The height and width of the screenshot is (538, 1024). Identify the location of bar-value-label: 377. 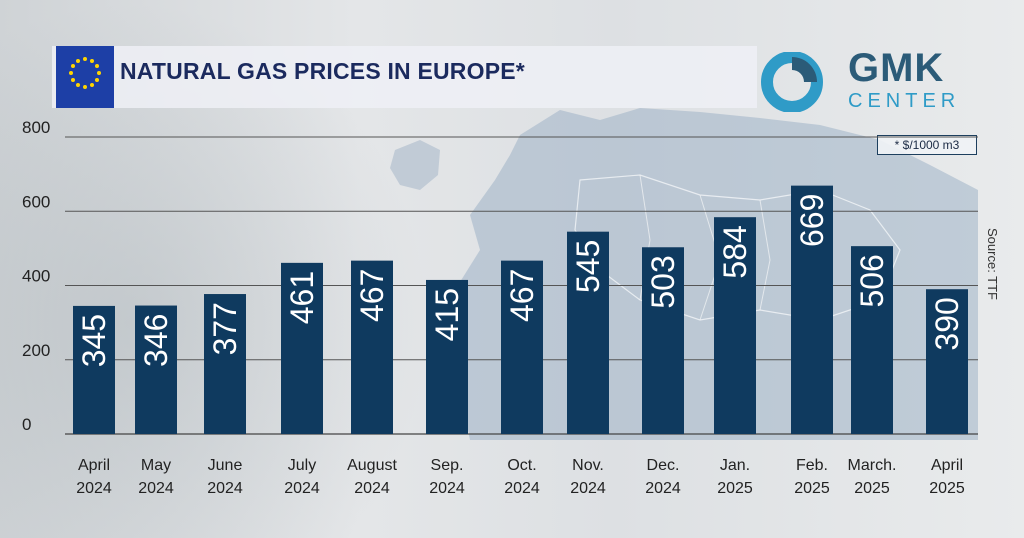
(225, 328).